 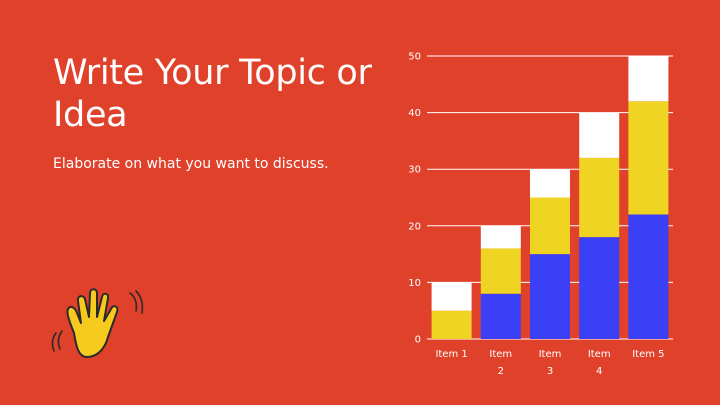 What do you see at coordinates (501, 371) in the screenshot?
I see `x-tick-label: 2` at bounding box center [501, 371].